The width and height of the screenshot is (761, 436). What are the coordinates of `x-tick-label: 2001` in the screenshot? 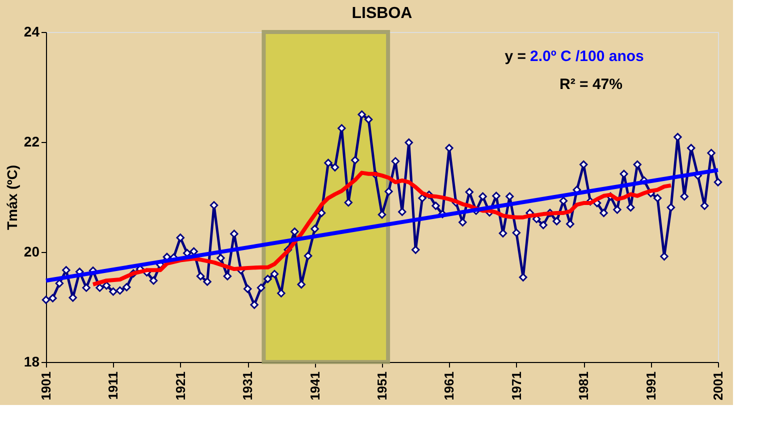 It's located at (718, 386).